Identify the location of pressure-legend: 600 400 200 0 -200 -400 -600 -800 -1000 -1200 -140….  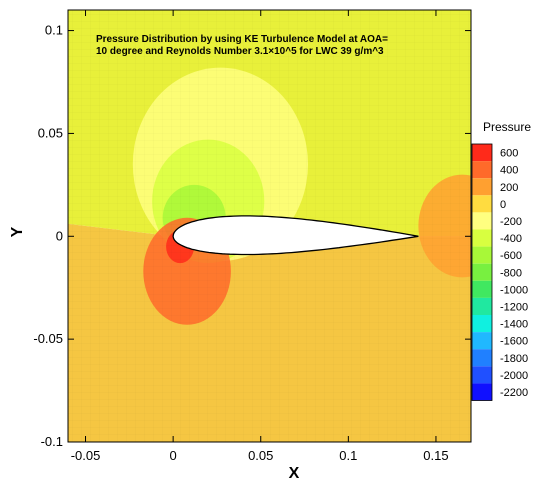
(499, 272).